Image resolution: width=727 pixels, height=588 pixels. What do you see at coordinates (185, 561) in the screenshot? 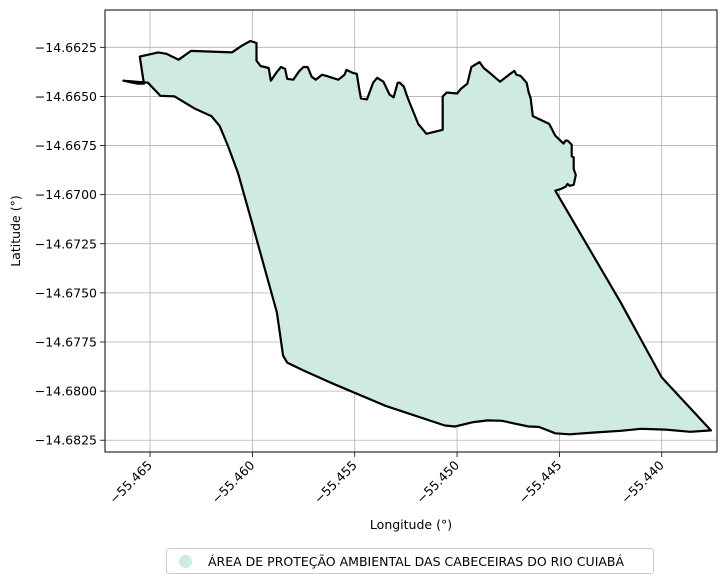
I see `legend-marker-icon` at bounding box center [185, 561].